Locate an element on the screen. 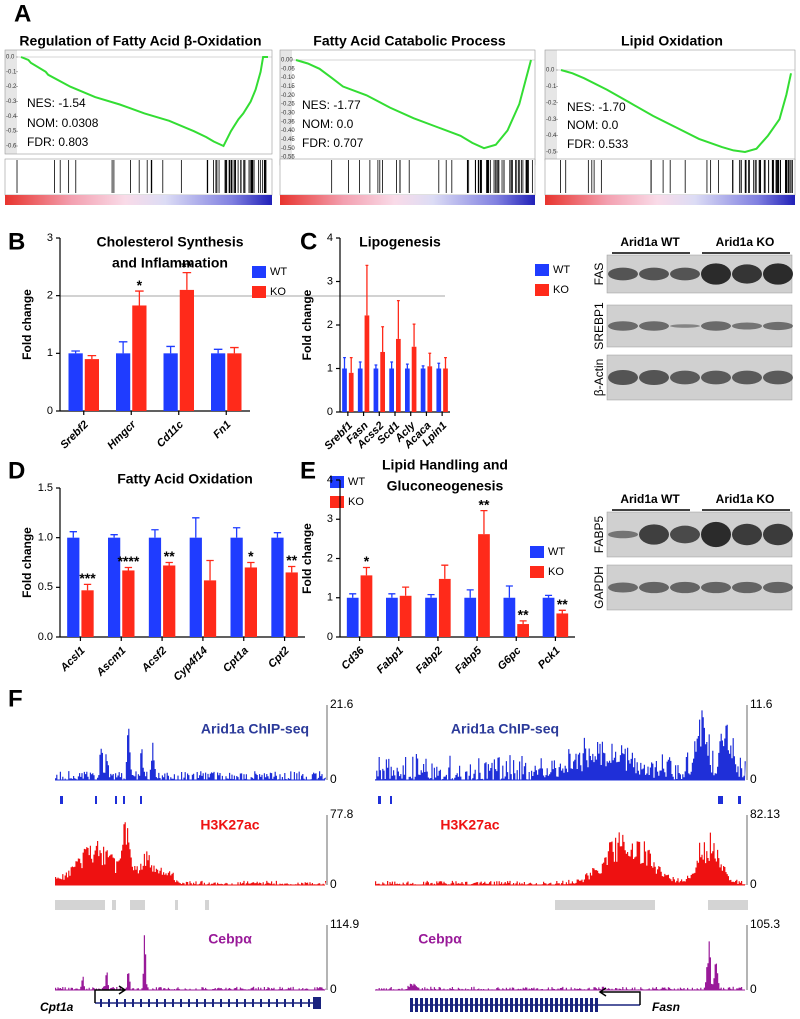 This screenshot has height=1019, width=800. plot-frame is located at coordinates (138, 102).